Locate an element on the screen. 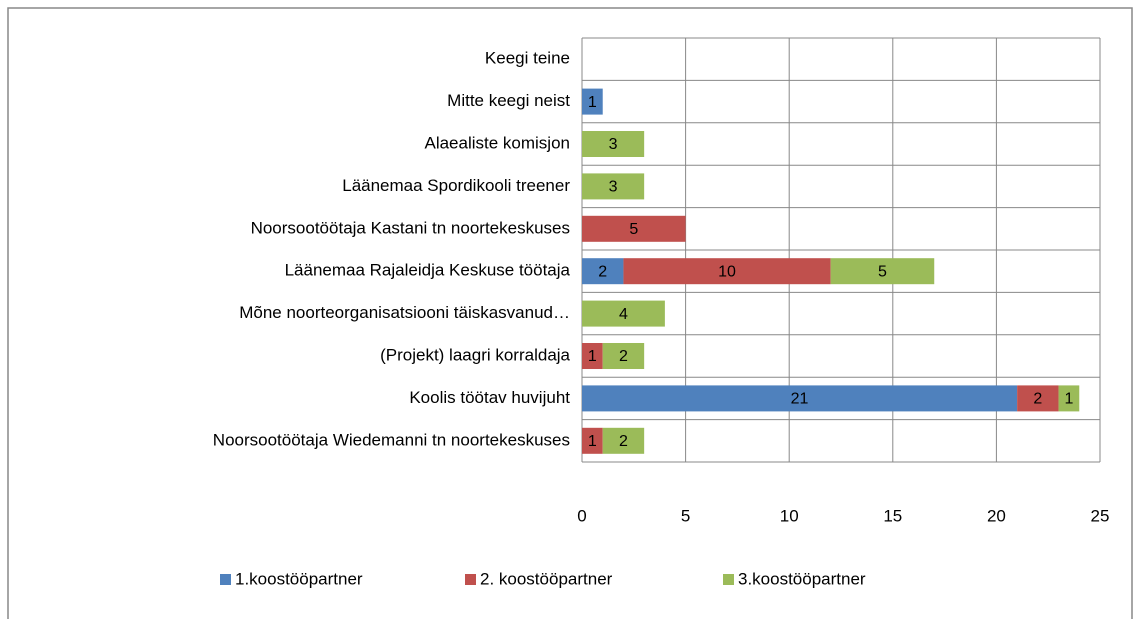 The width and height of the screenshot is (1140, 619). y-tick-label: Läänemaa Spordikooli treener is located at coordinates (456, 185).